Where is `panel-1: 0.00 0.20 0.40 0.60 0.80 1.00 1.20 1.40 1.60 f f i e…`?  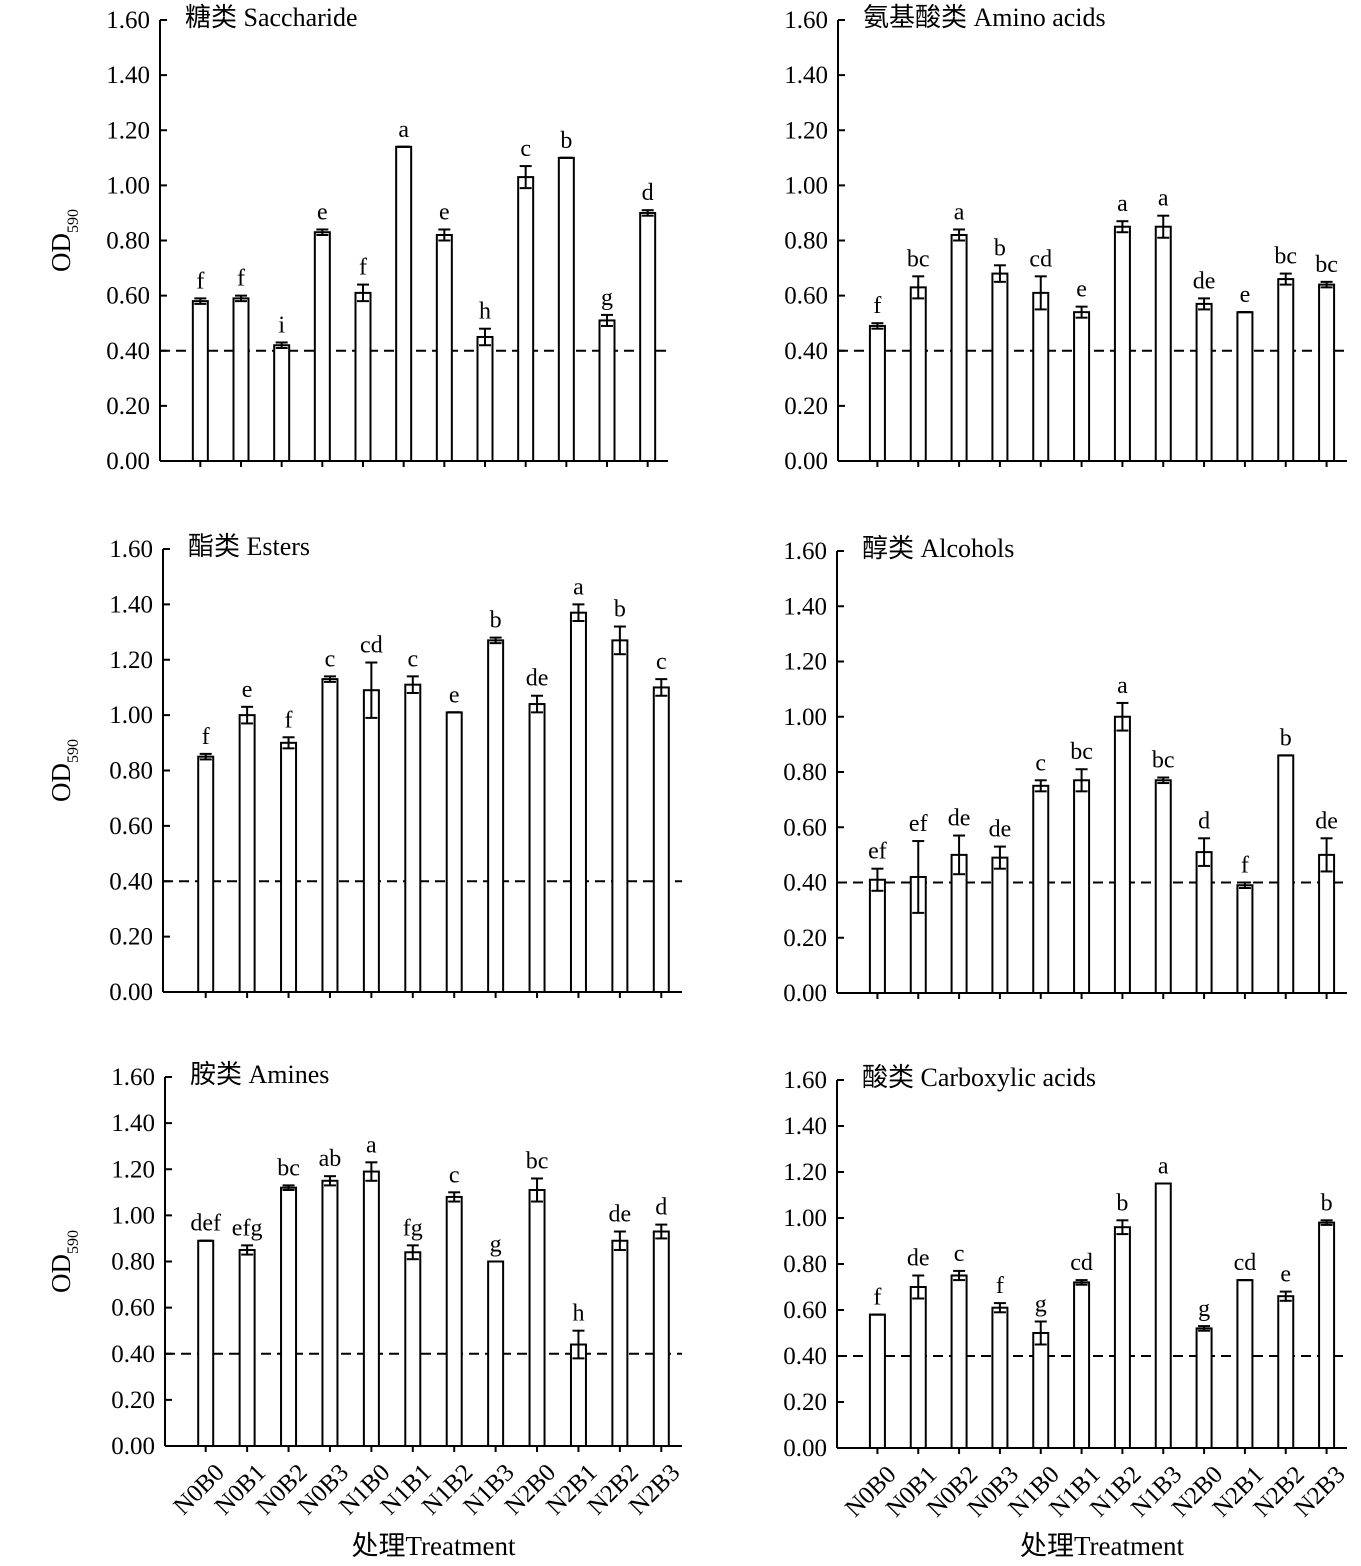 panel-1: 0.00 0.20 0.40 0.60 0.80 1.00 1.20 1.40 1.60 f f i e… is located at coordinates (357, 239).